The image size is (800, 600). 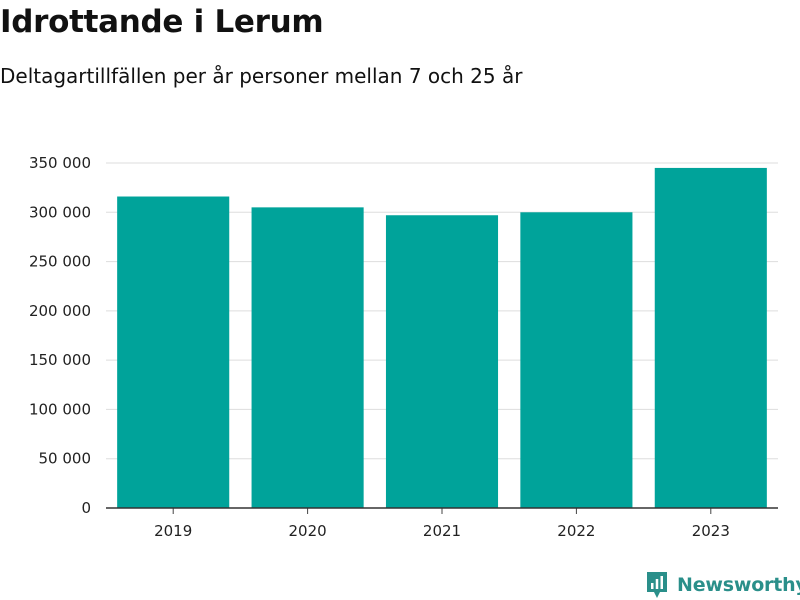 What do you see at coordinates (60, 262) in the screenshot?
I see `y-tick-label: 250 000` at bounding box center [60, 262].